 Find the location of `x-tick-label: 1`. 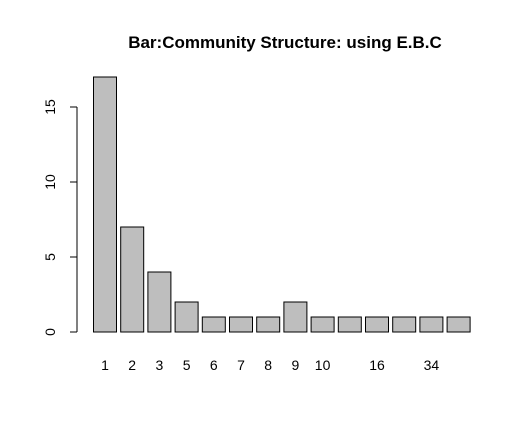

x-tick-label: 1 is located at coordinates (105, 365).